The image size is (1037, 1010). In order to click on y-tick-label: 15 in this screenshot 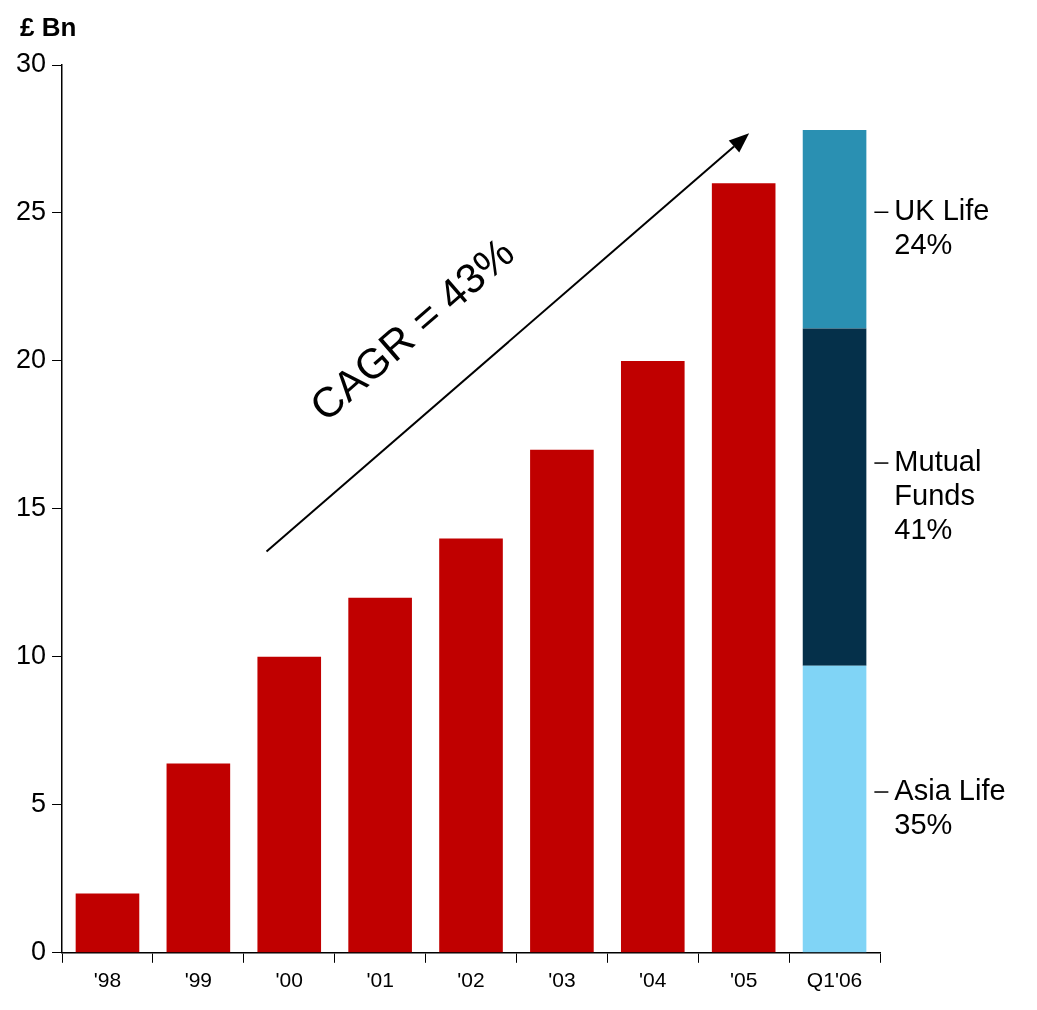, I will do `click(31, 507)`.